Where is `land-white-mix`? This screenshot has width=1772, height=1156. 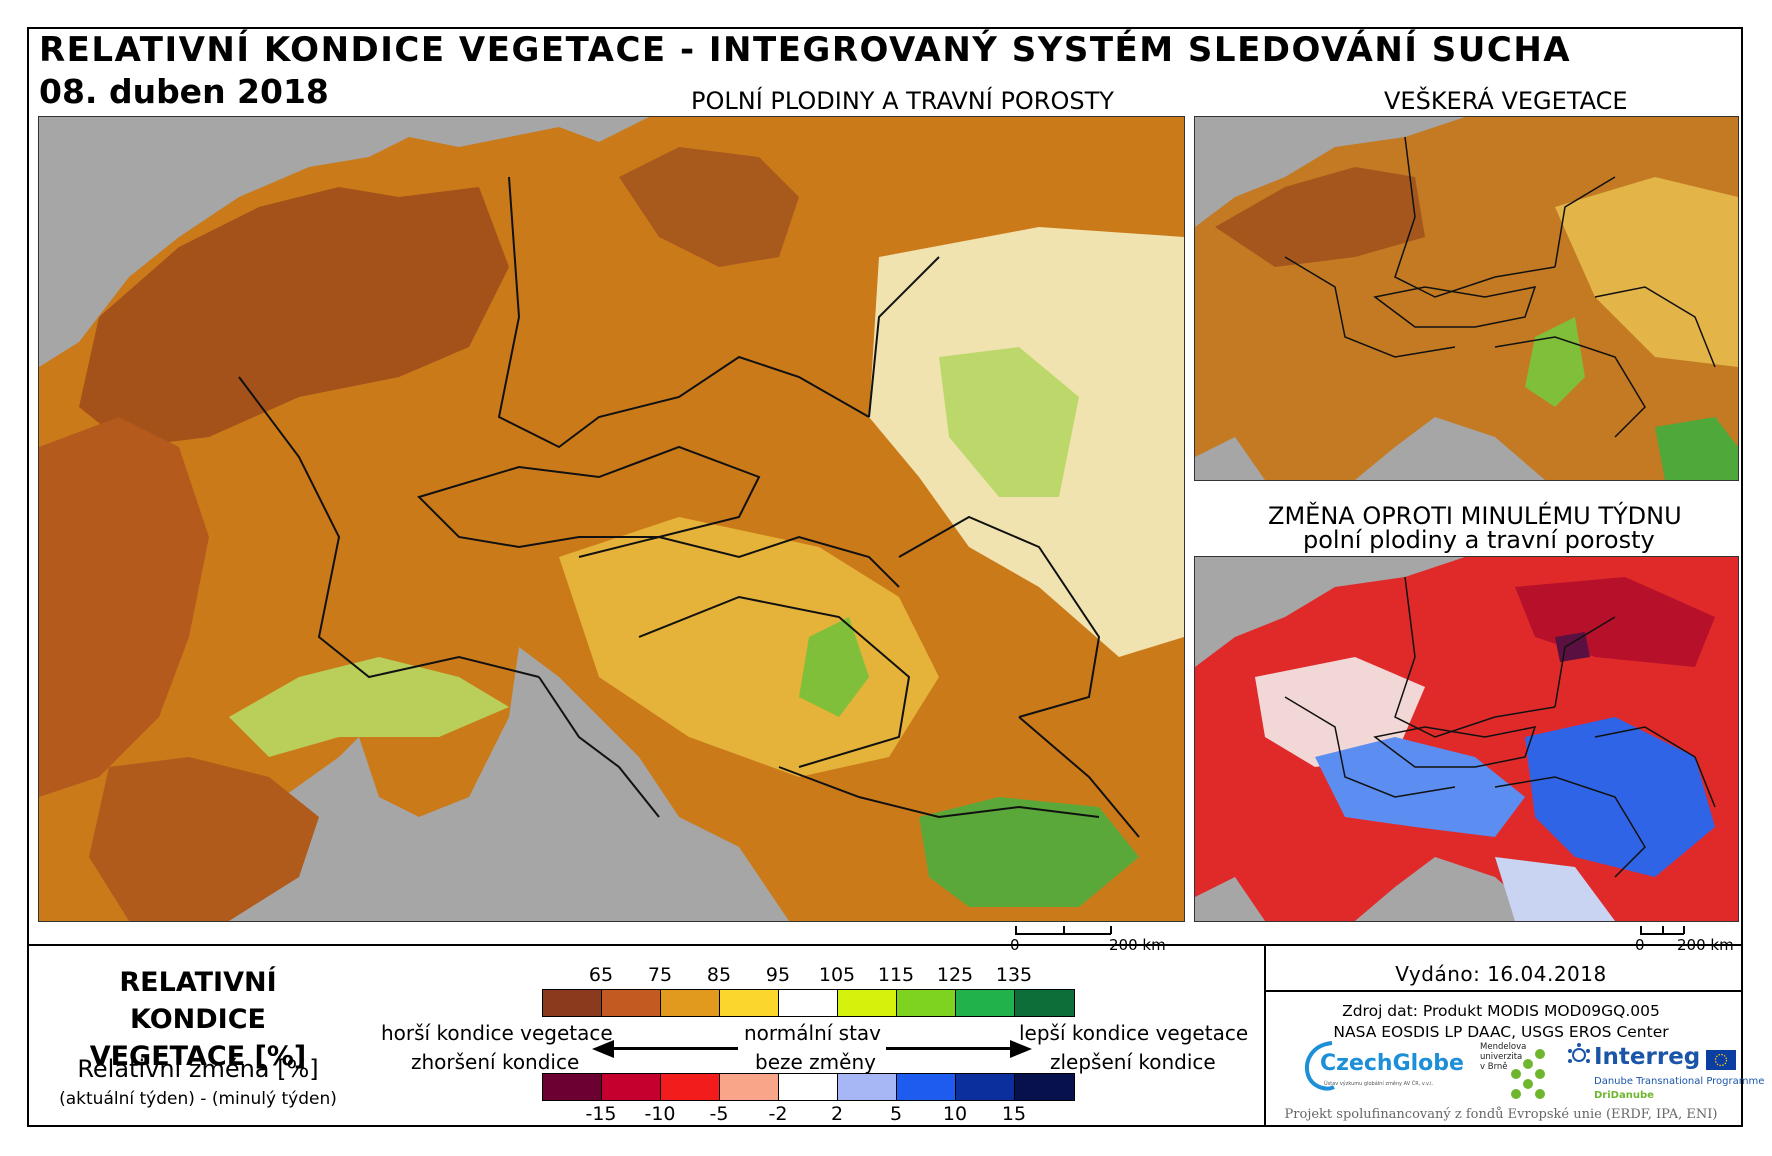 land-white-mix is located at coordinates (1340, 712).